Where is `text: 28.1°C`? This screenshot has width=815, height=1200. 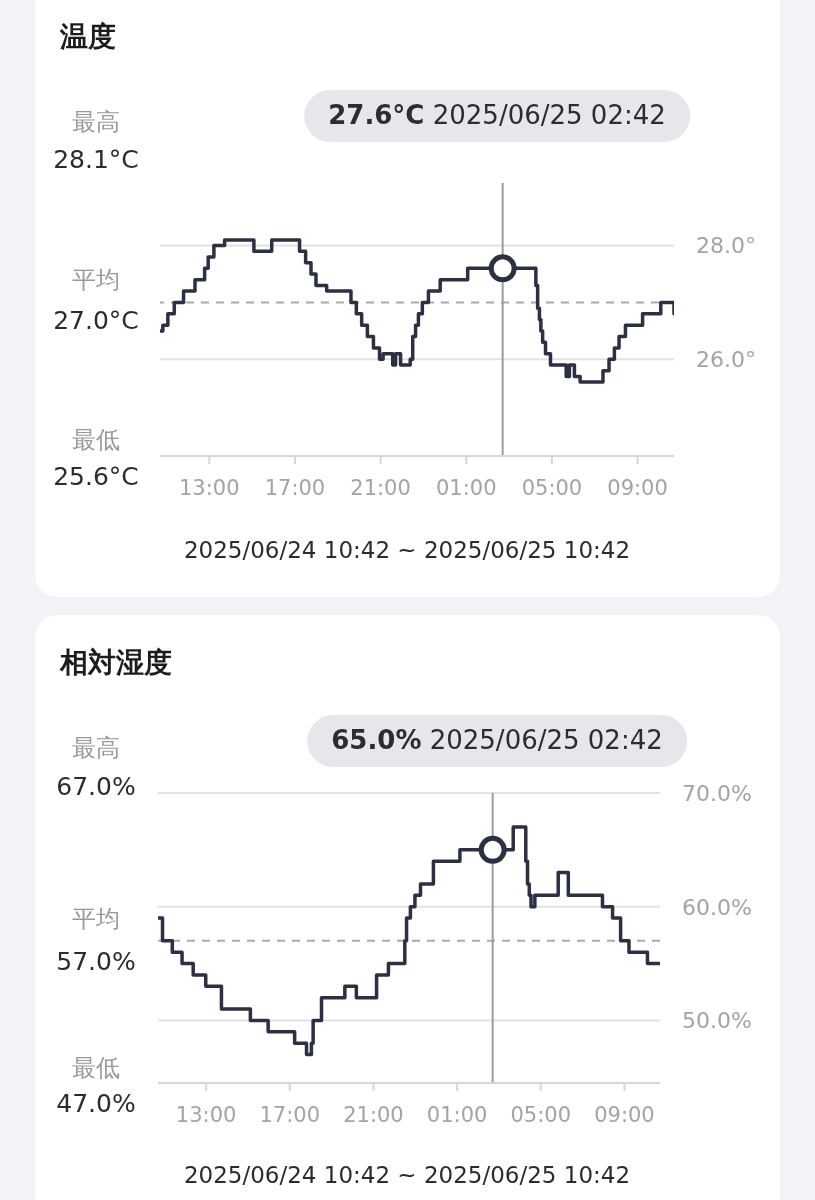
text: 28.1°C is located at coordinates (96, 159).